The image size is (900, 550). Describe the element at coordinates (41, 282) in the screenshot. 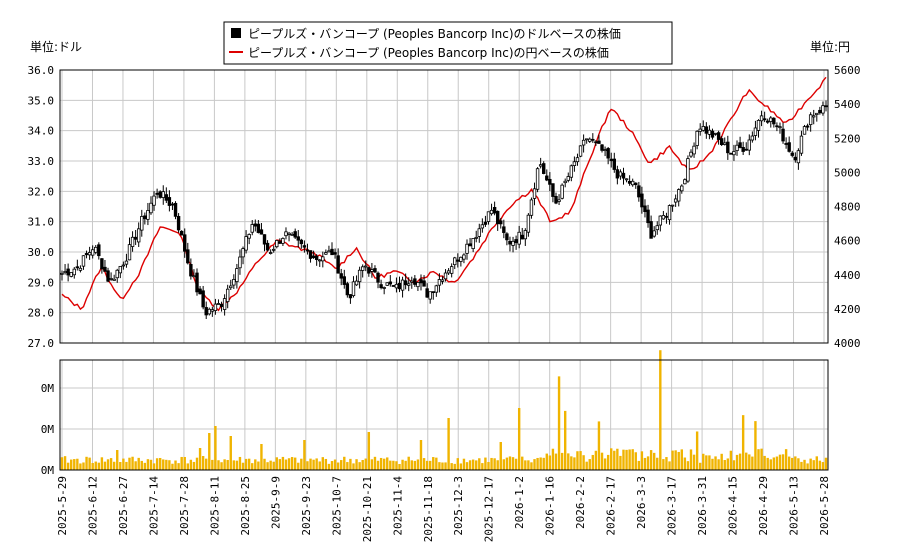

I see `left-tick-label: 29.0` at that location.